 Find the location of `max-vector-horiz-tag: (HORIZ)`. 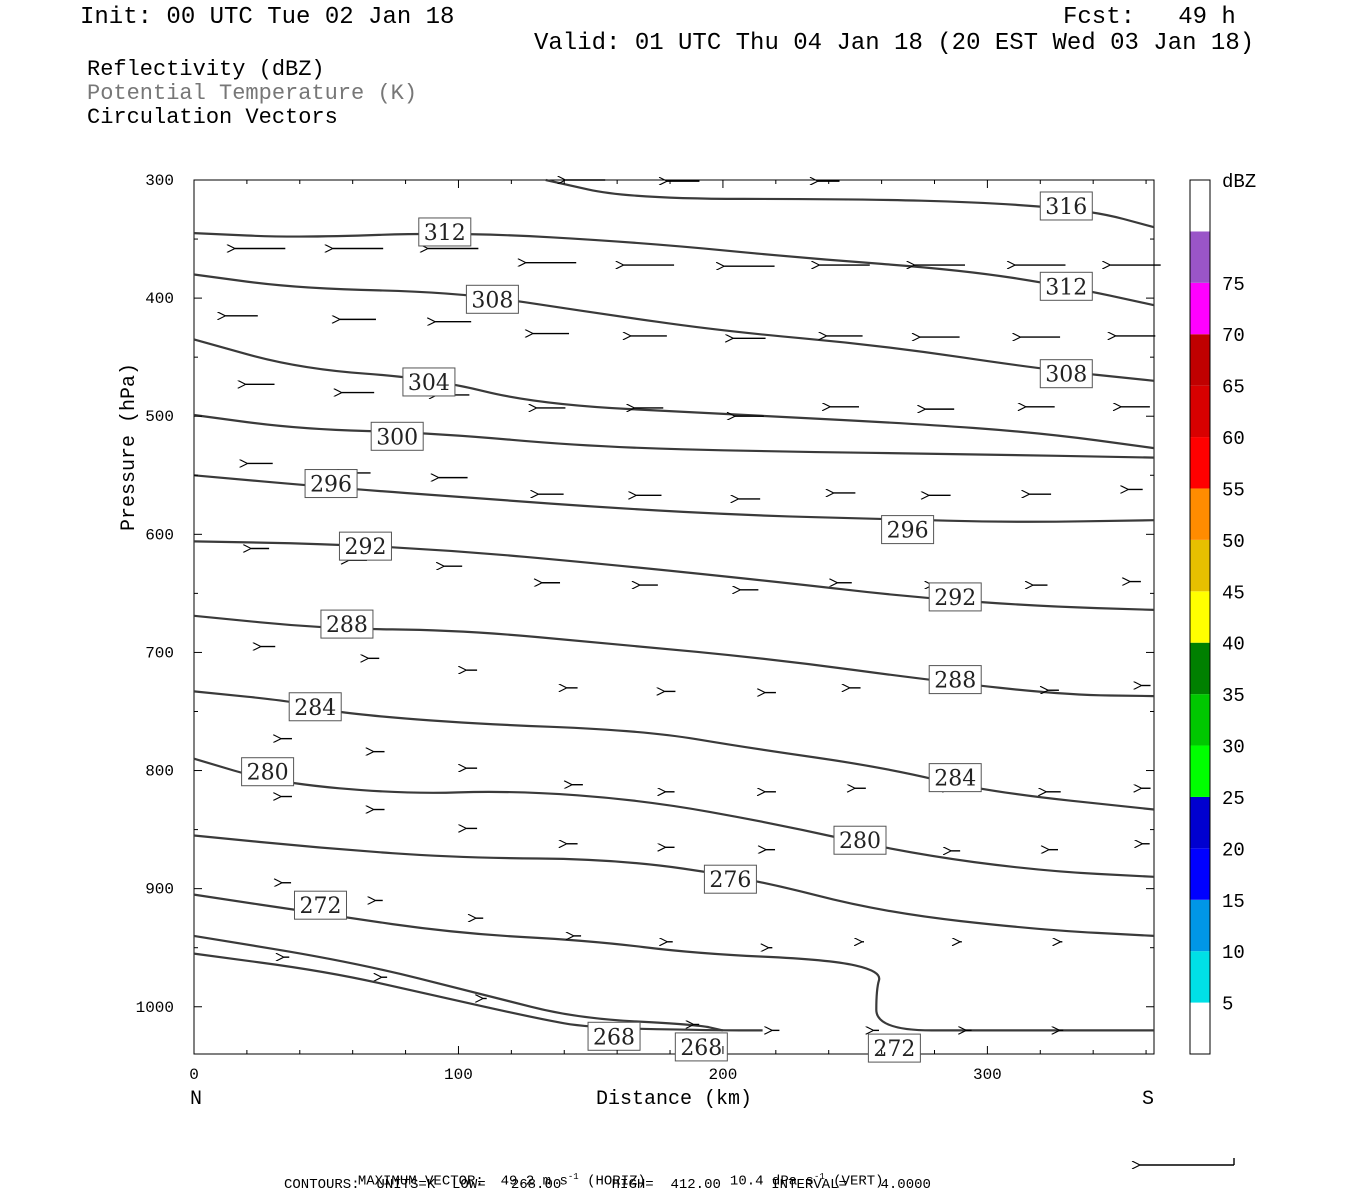

max-vector-horiz-tag: (HORIZ) is located at coordinates (616, 1181).